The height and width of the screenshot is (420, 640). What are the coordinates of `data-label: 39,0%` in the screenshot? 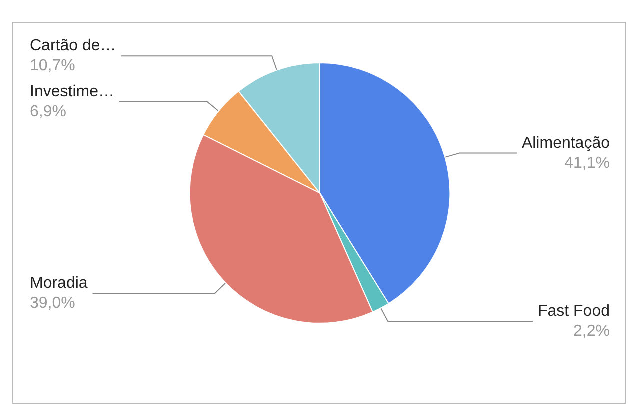 It's located at (53, 303).